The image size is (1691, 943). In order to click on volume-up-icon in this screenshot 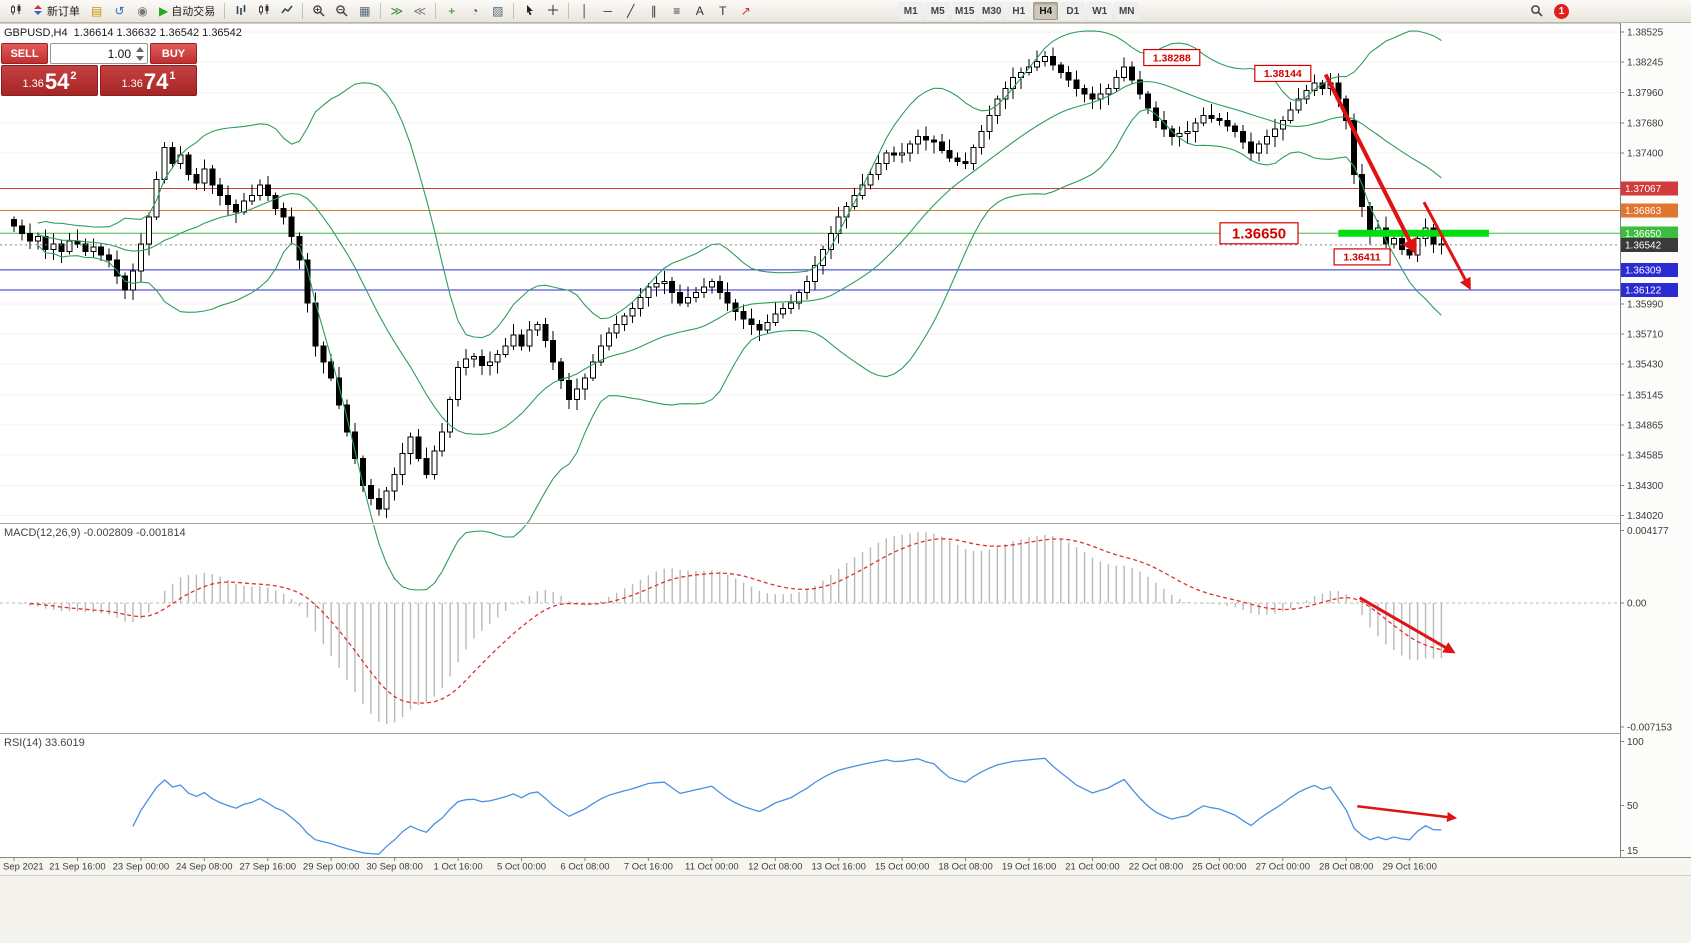, I will do `click(139, 49)`.